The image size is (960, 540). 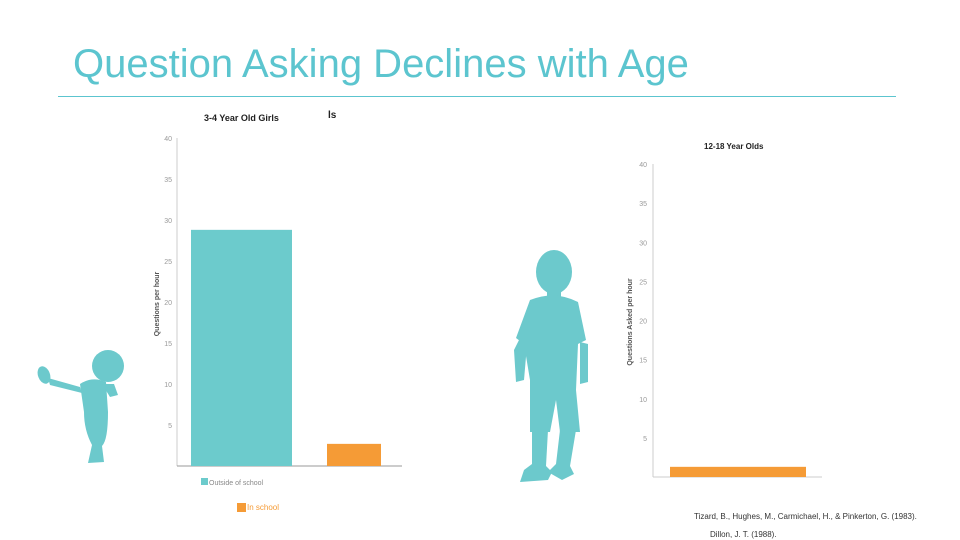 What do you see at coordinates (168, 283) in the screenshot?
I see `chart1-y-ticks: 5 10 15 20 25 30 35 40` at bounding box center [168, 283].